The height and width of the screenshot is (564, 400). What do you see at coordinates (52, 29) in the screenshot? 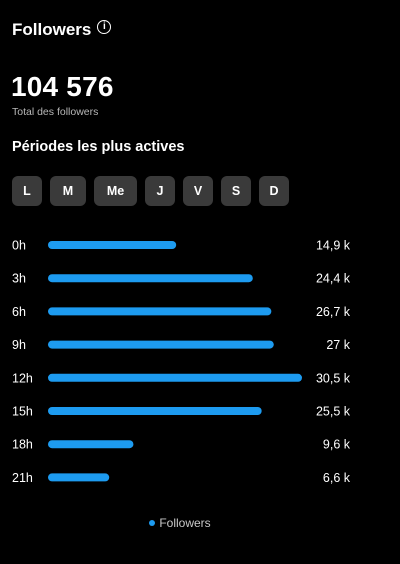
I see `card-title: Followers` at bounding box center [52, 29].